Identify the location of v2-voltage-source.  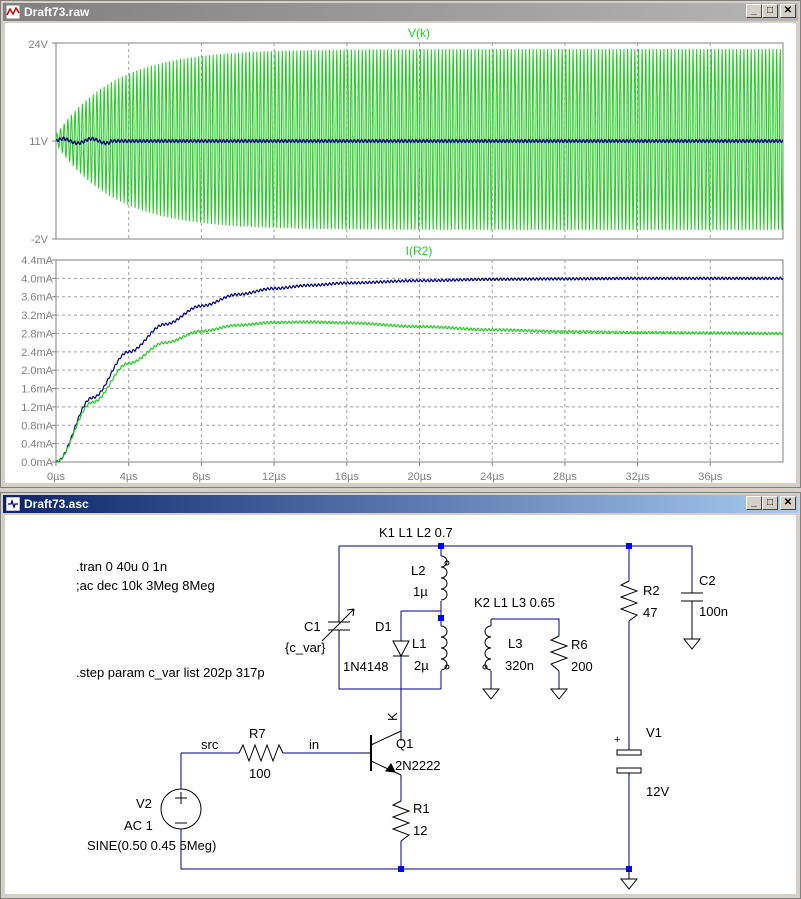
(181, 809).